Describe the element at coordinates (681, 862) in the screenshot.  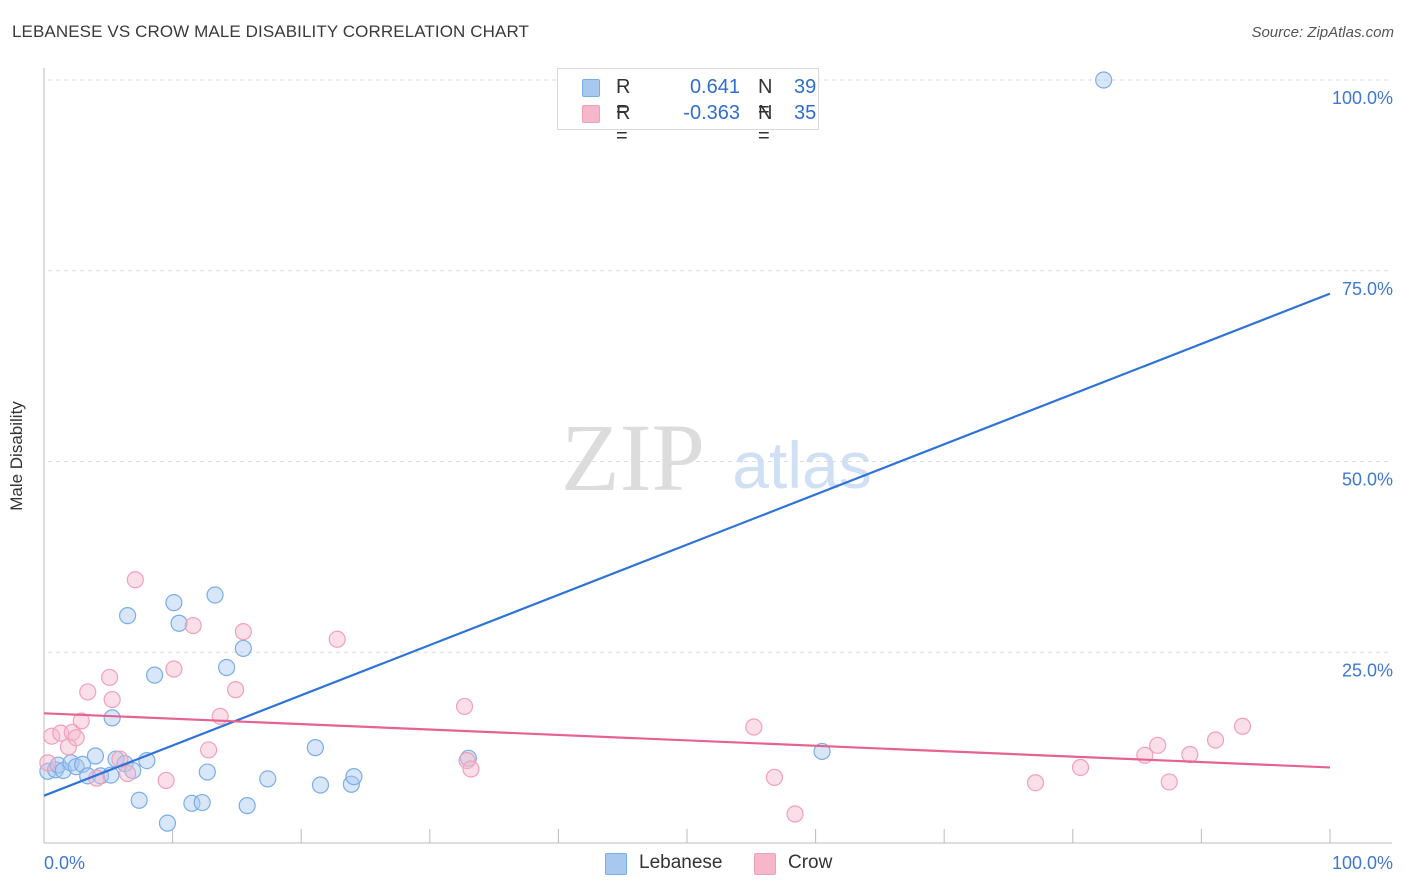
I see `bottom-legend-label-lebanese: Lebanese` at that location.